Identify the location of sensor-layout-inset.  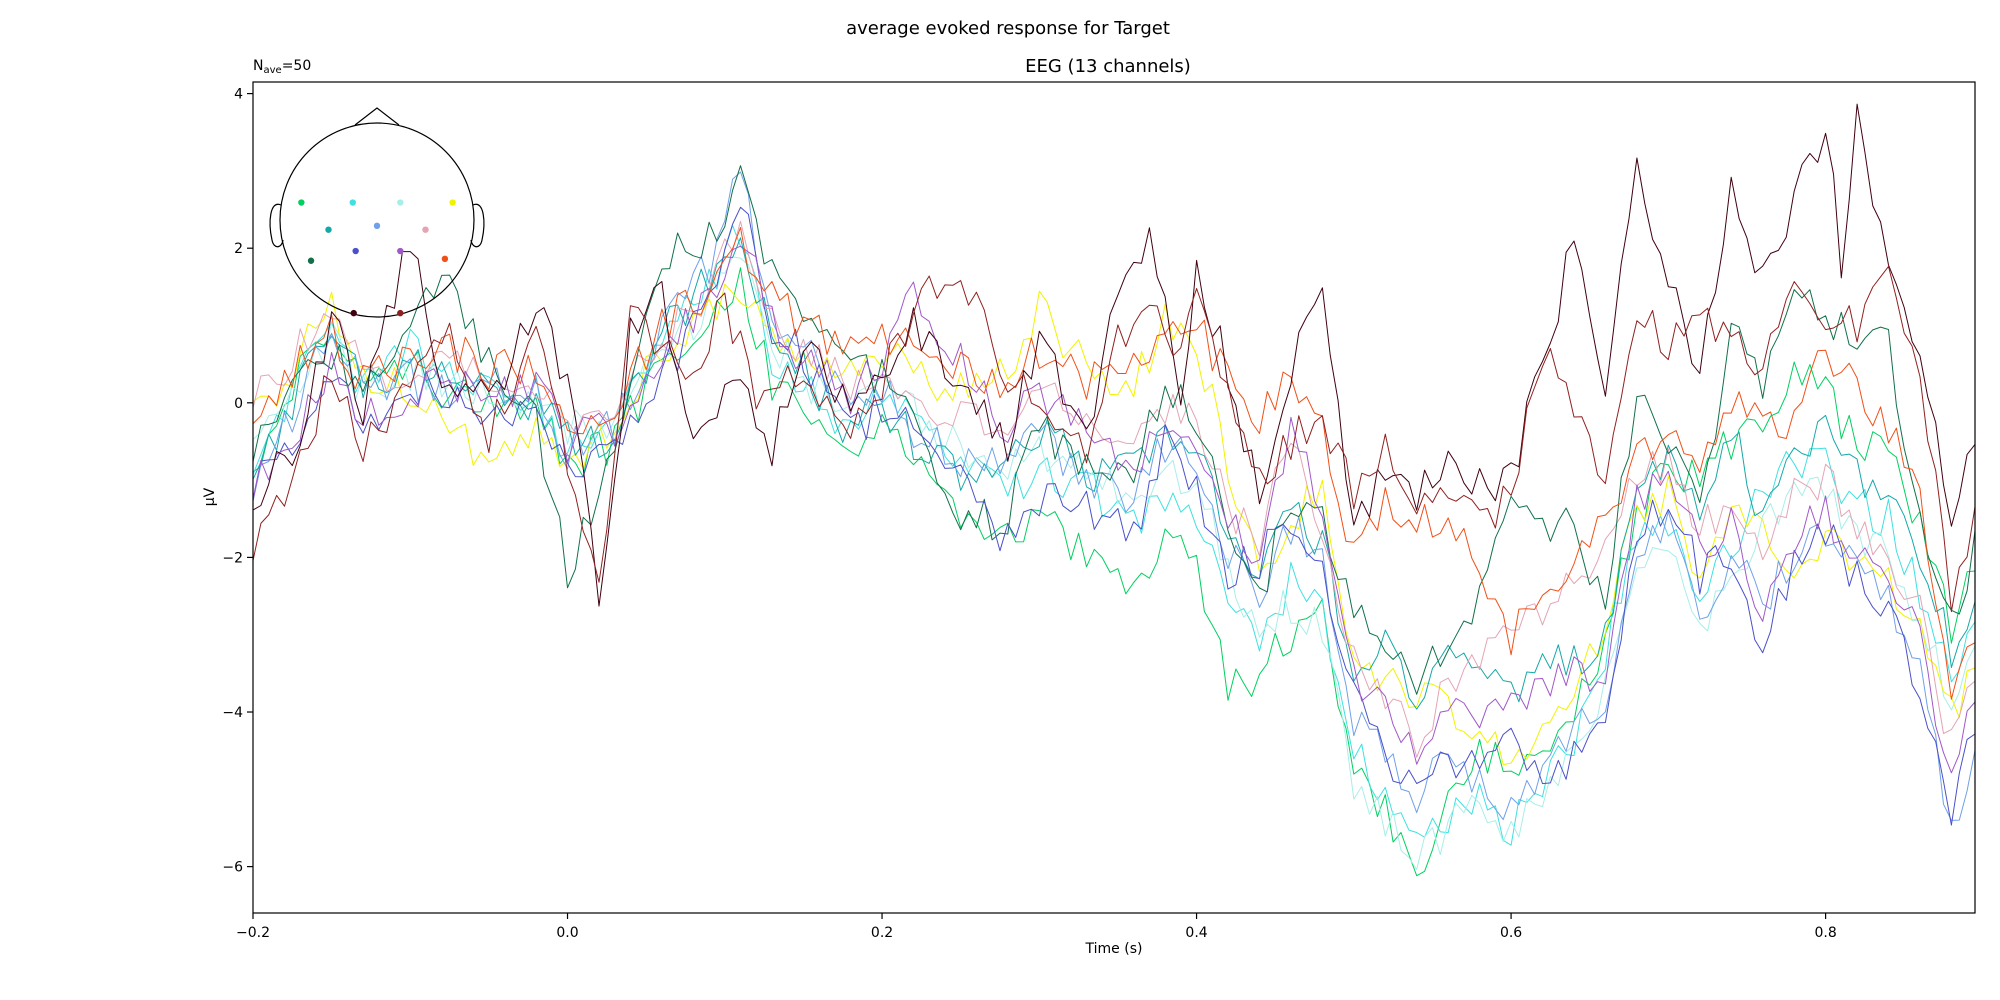
(377, 212).